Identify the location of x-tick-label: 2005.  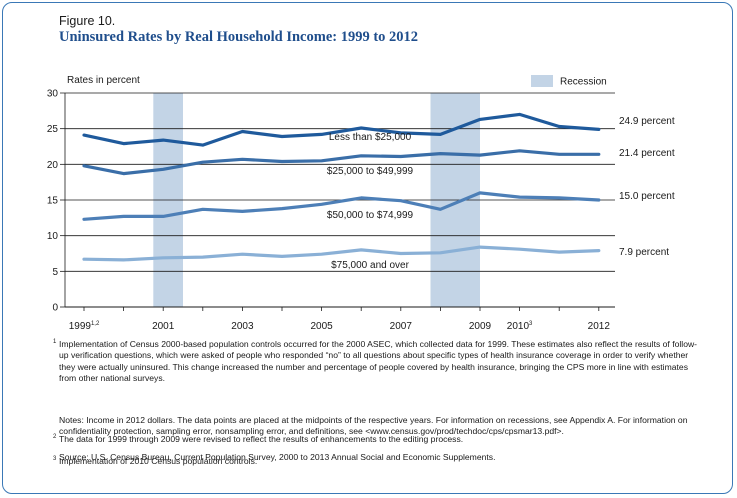
(321, 326).